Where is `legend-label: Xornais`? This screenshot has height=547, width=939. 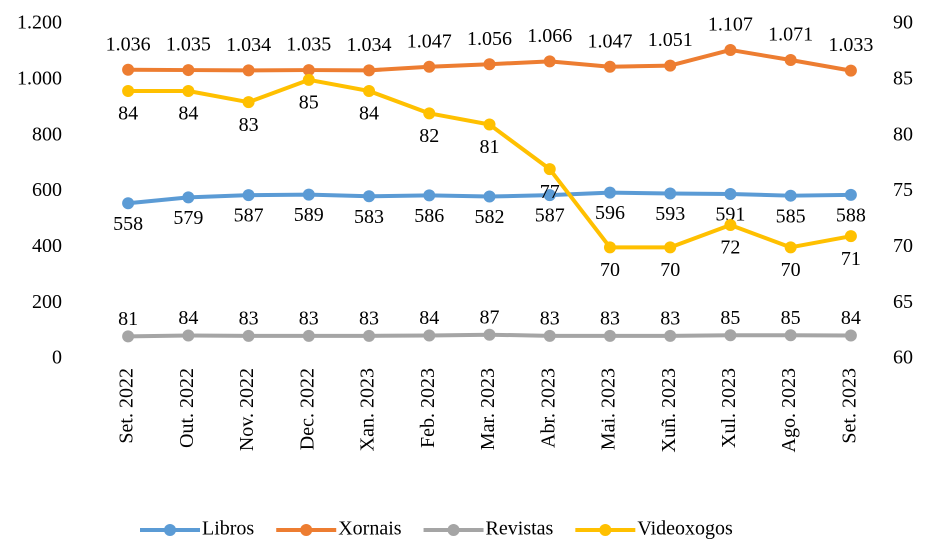
legend-label: Xornais is located at coordinates (370, 529).